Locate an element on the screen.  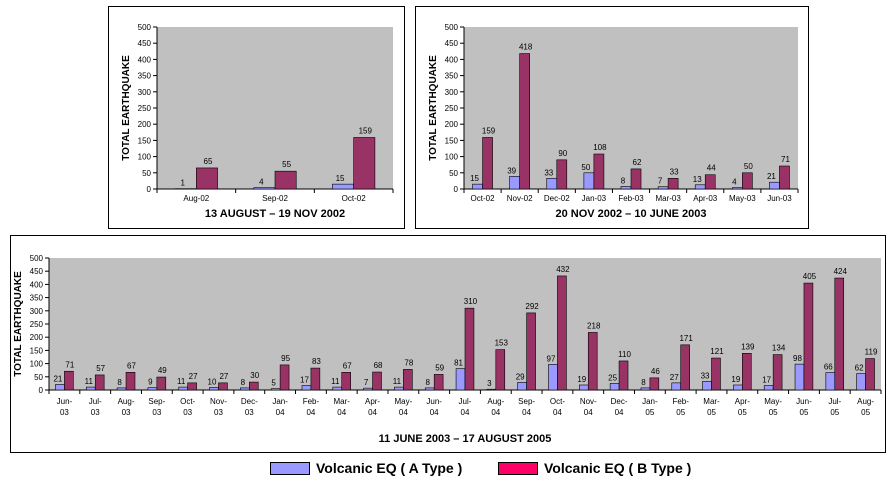
x-tick-label: Dec-04 is located at coordinates (619, 407).